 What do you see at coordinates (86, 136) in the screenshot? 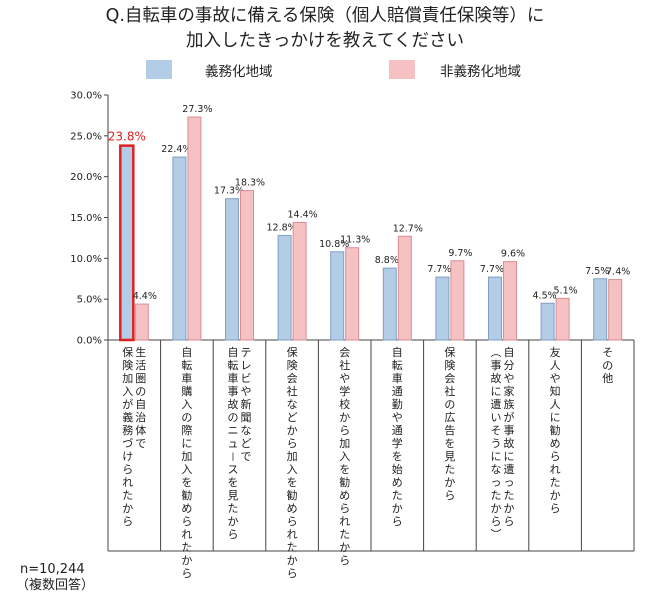
I see `y-tick-label: 25.0%` at bounding box center [86, 136].